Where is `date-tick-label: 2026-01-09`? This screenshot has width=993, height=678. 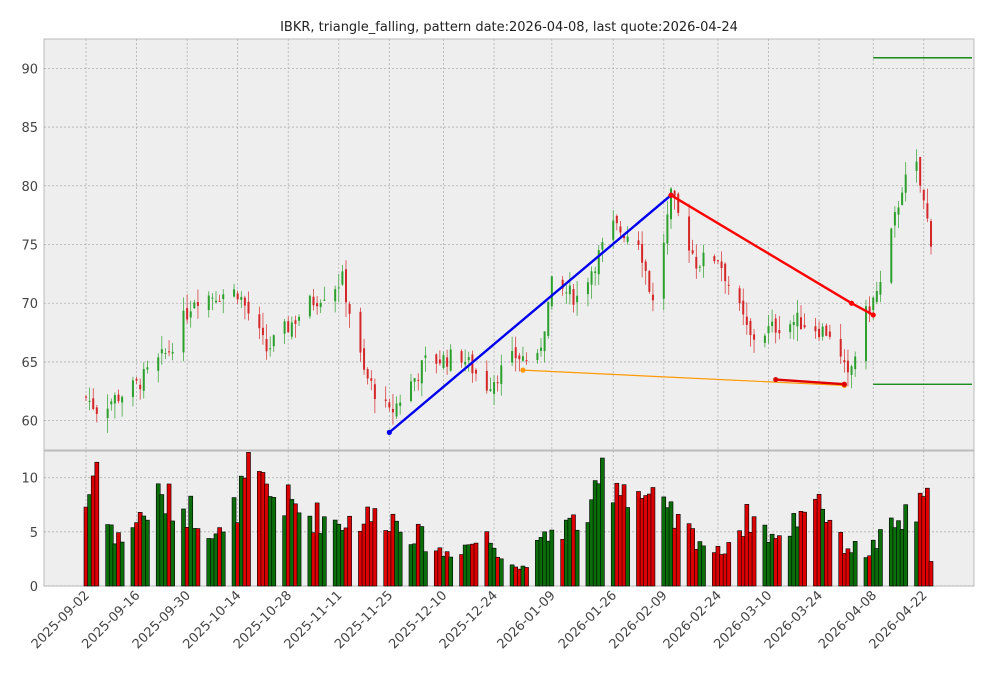
date-tick-label: 2026-01-09 is located at coordinates (527, 620).